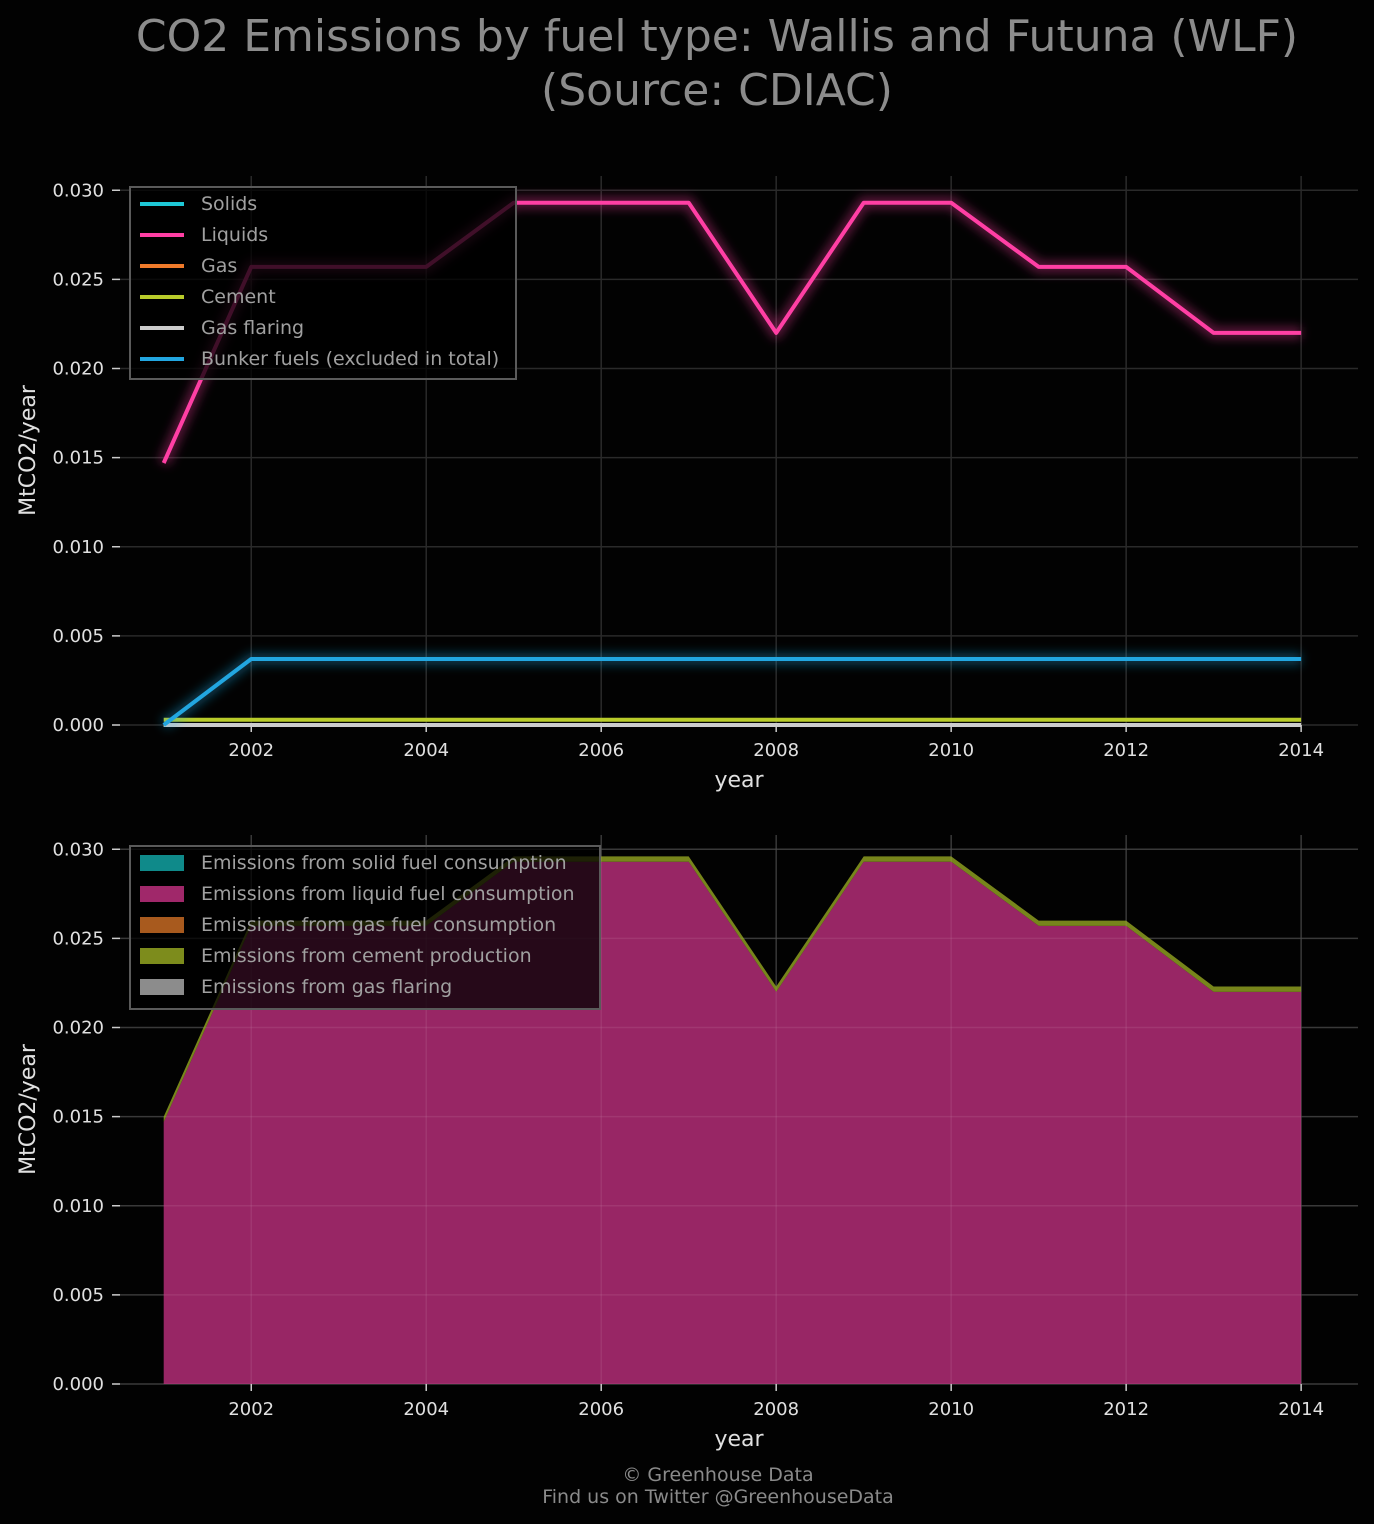 Image resolution: width=1374 pixels, height=1524 pixels. Describe the element at coordinates (78, 938) in the screenshot. I see `bottom-y-tick-label: 0.025` at that location.